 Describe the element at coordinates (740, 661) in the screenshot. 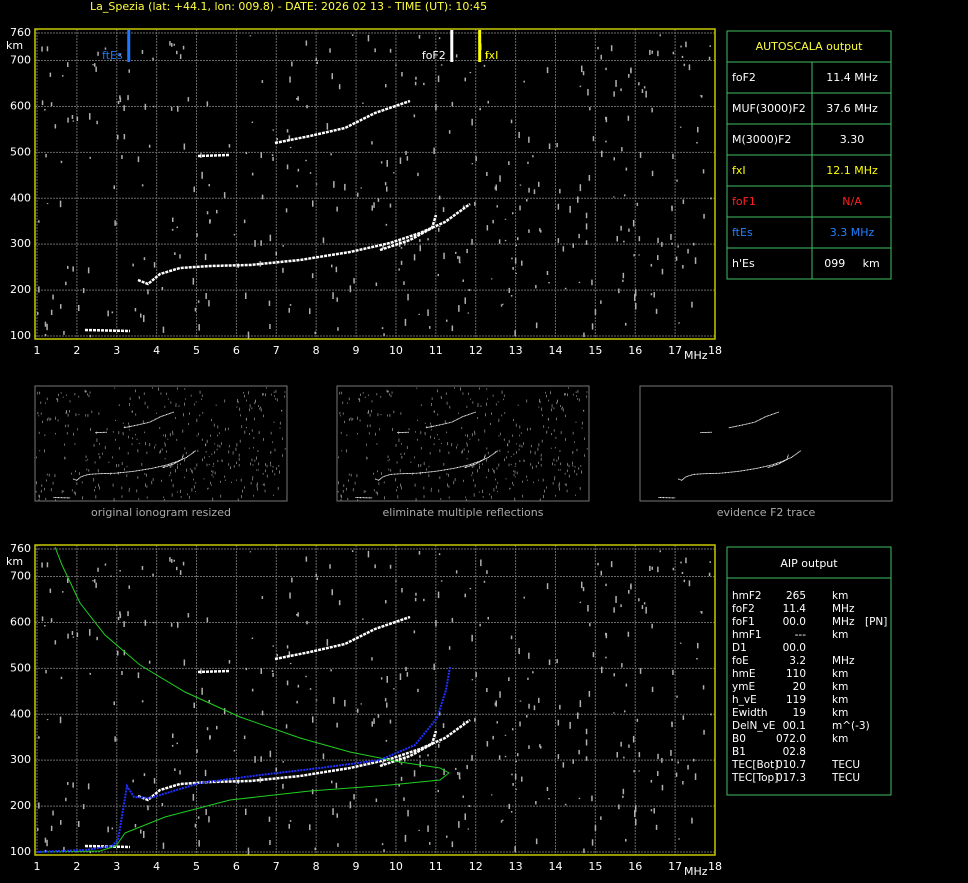

I see `aip-cell: foE` at that location.